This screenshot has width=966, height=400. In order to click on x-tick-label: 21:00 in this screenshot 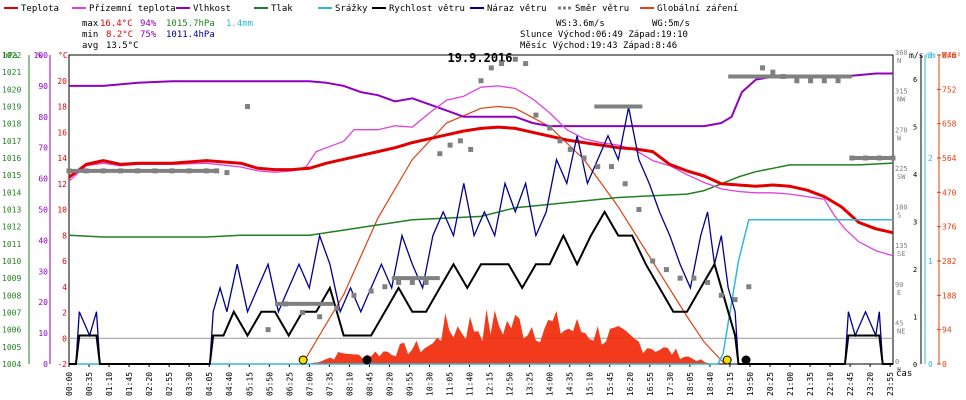, I will do `click(790, 384)`.